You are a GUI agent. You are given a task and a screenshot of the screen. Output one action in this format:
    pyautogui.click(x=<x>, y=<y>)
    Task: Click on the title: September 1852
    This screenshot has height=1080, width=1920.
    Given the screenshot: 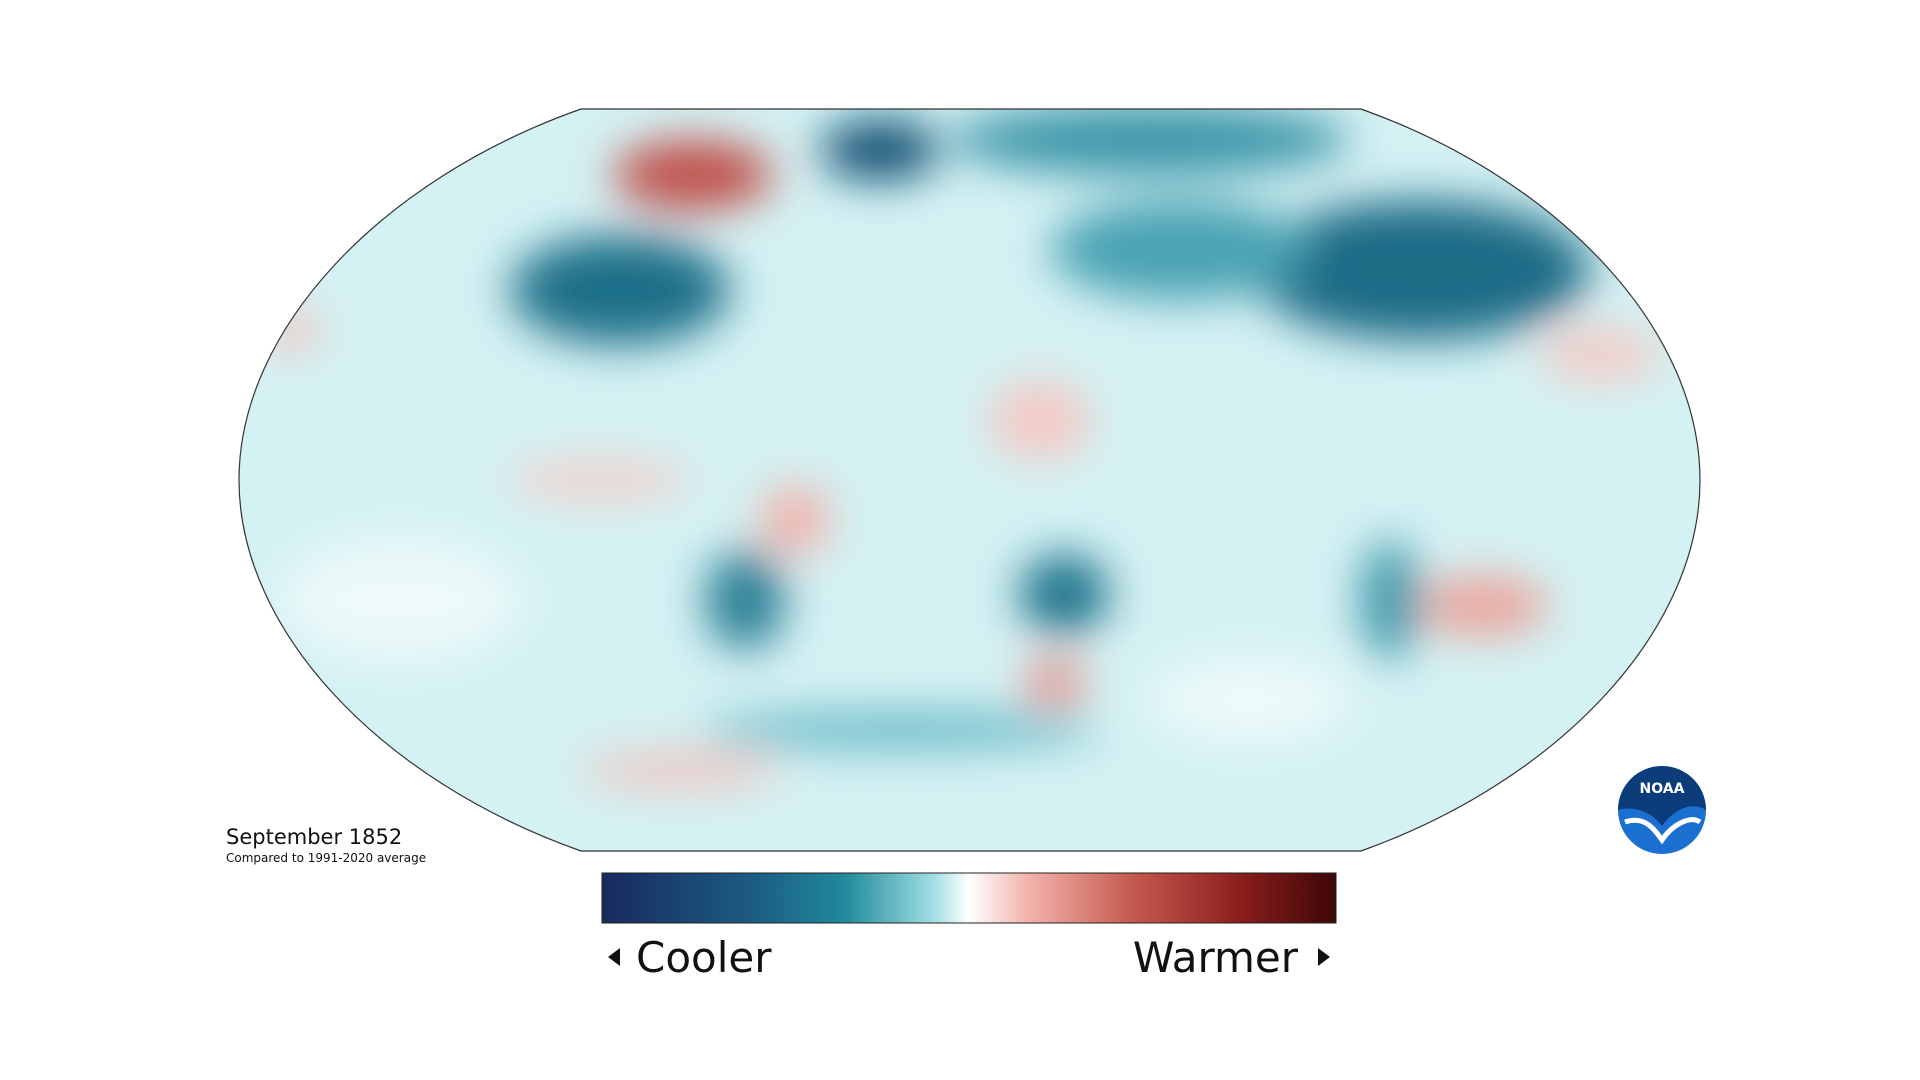 What is the action you would take?
    pyautogui.click(x=314, y=837)
    